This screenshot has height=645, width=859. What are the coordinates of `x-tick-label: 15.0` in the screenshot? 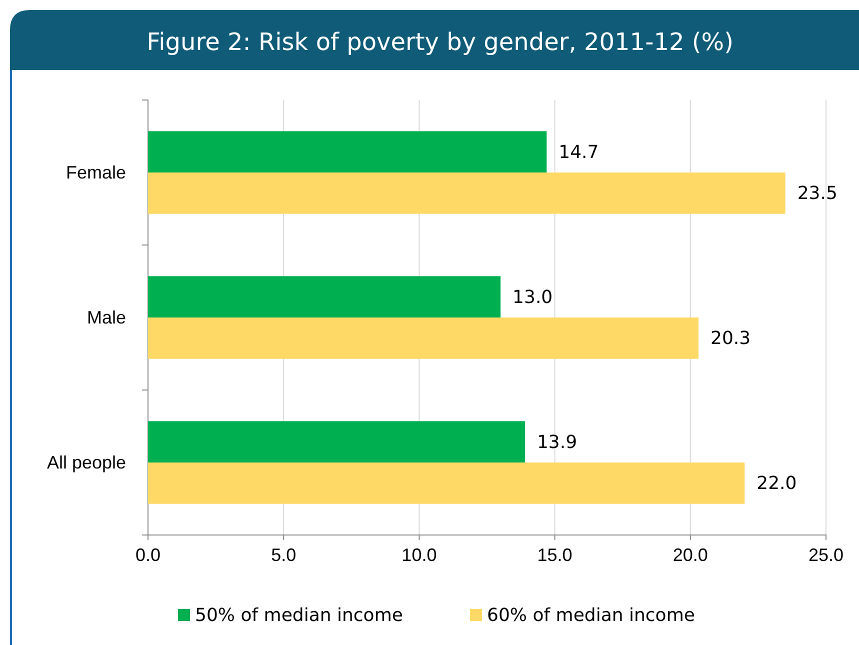 It's located at (554, 555).